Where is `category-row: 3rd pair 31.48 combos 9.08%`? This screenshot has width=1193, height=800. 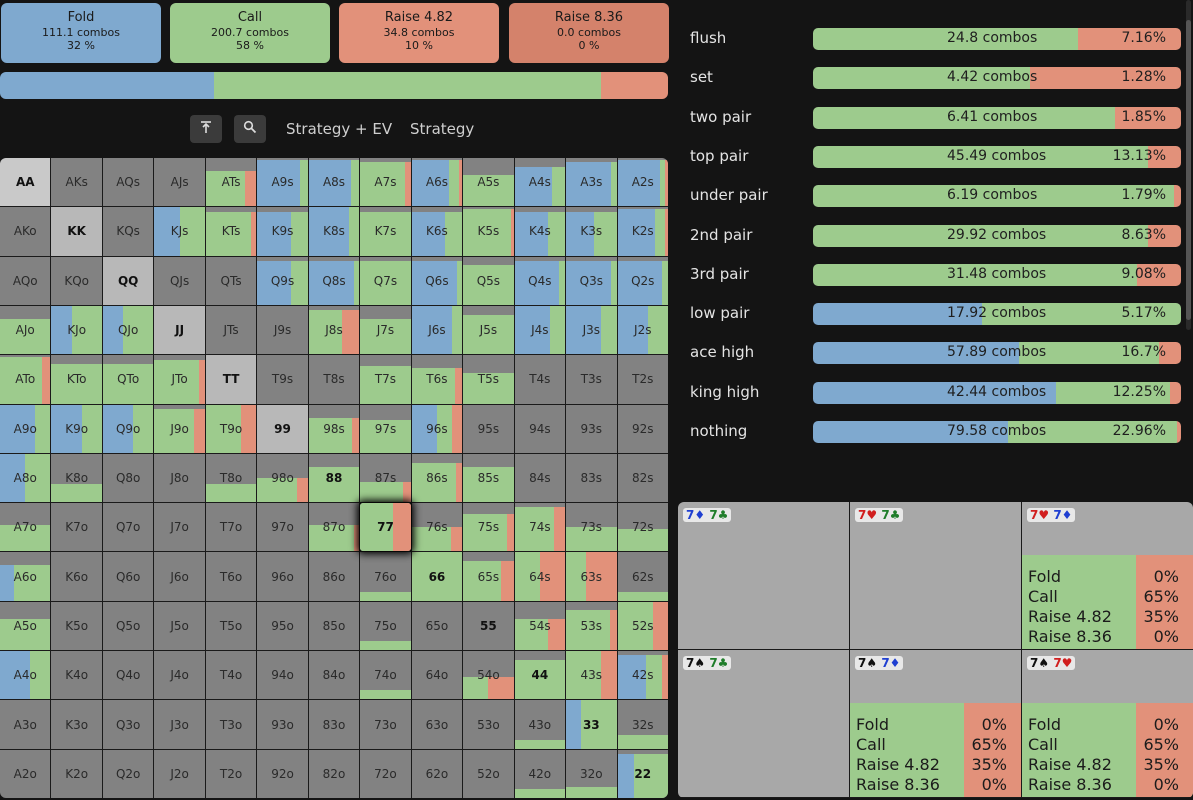
category-row: 3rd pair 31.48 combos 9.08% is located at coordinates (937, 274).